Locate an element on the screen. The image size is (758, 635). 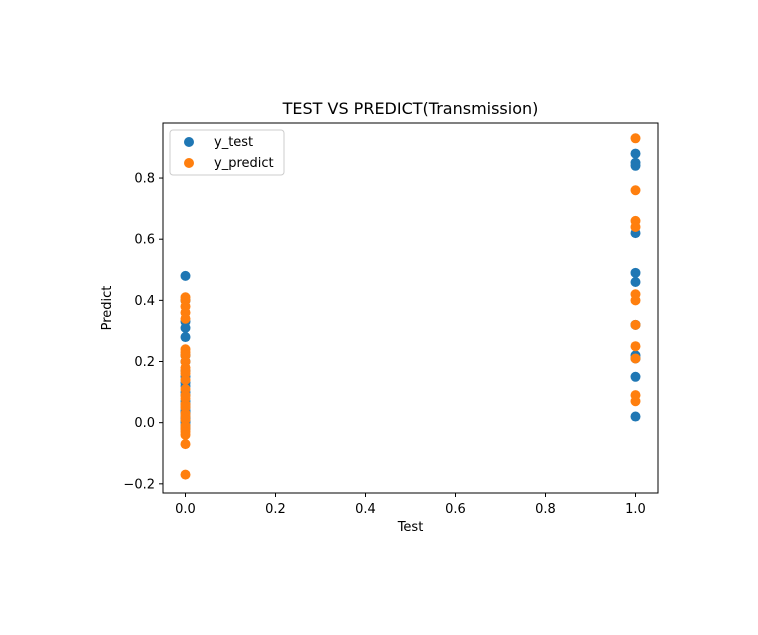
y-tick-label-4: 0.6 is located at coordinates (144, 240).